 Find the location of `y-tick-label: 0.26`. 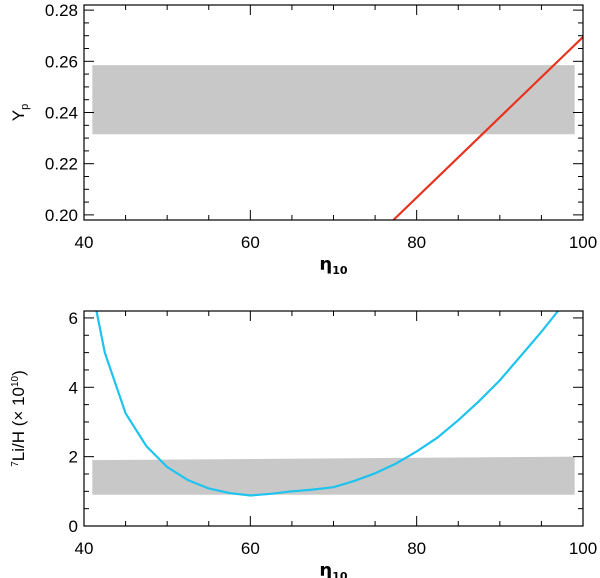

y-tick-label: 0.26 is located at coordinates (61, 61).